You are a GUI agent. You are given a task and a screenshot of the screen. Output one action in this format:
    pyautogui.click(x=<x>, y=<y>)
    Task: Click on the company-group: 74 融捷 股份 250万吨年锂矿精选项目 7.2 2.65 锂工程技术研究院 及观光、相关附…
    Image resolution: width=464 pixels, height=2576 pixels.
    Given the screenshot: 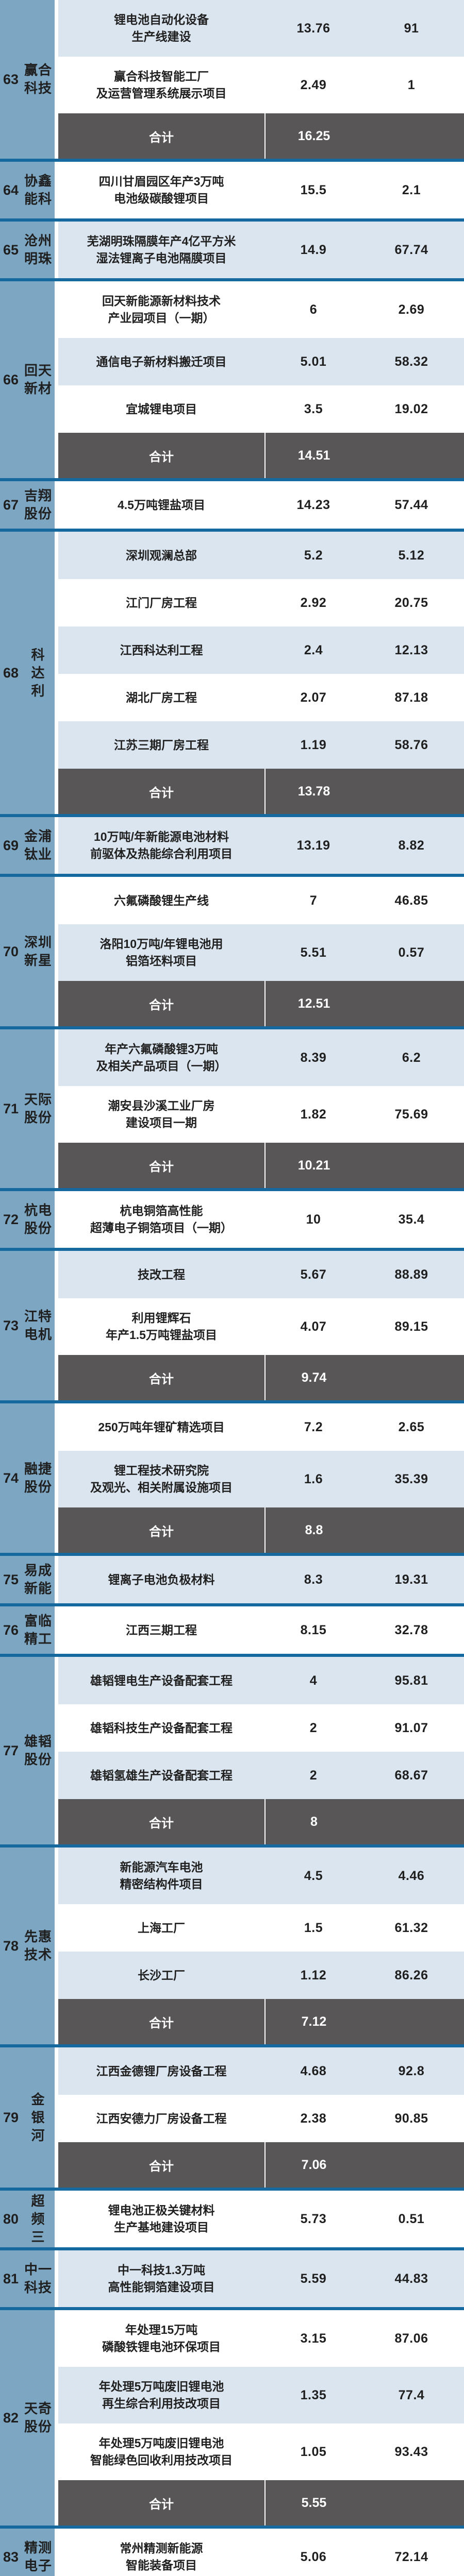 What is the action you would take?
    pyautogui.click(x=232, y=1478)
    